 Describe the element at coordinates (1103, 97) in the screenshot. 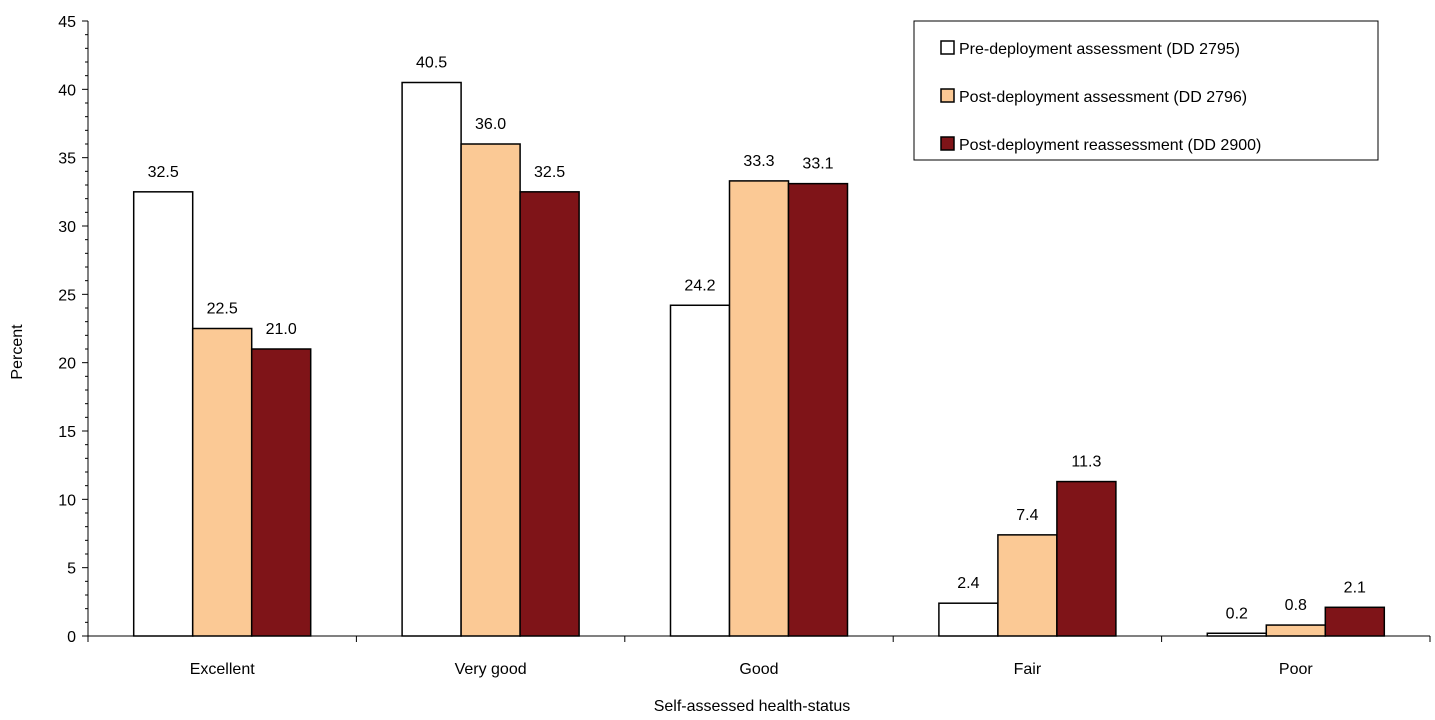

I see `legend-label: Post-deployment assessment (DD 2796)` at that location.